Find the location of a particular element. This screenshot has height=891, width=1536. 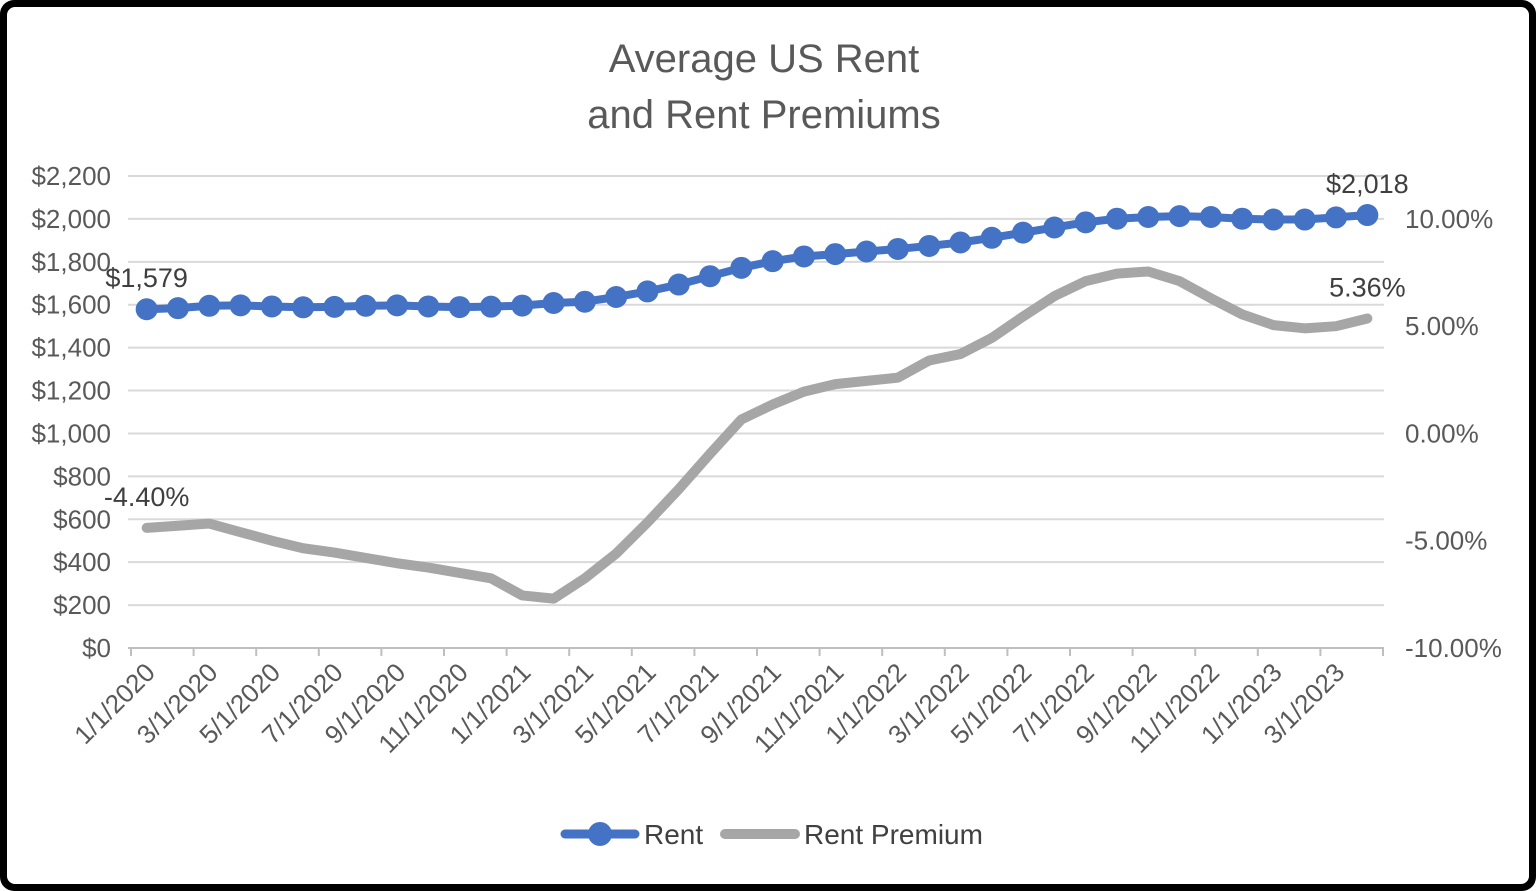

left-axis-tick-label: $600 is located at coordinates (82, 519).